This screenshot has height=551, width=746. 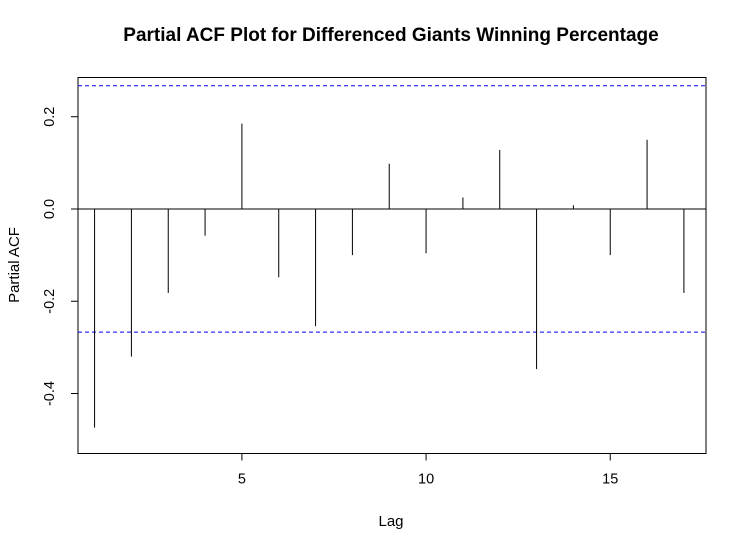 What do you see at coordinates (50, 393) in the screenshot?
I see `y-tick-label: -0.4` at bounding box center [50, 393].